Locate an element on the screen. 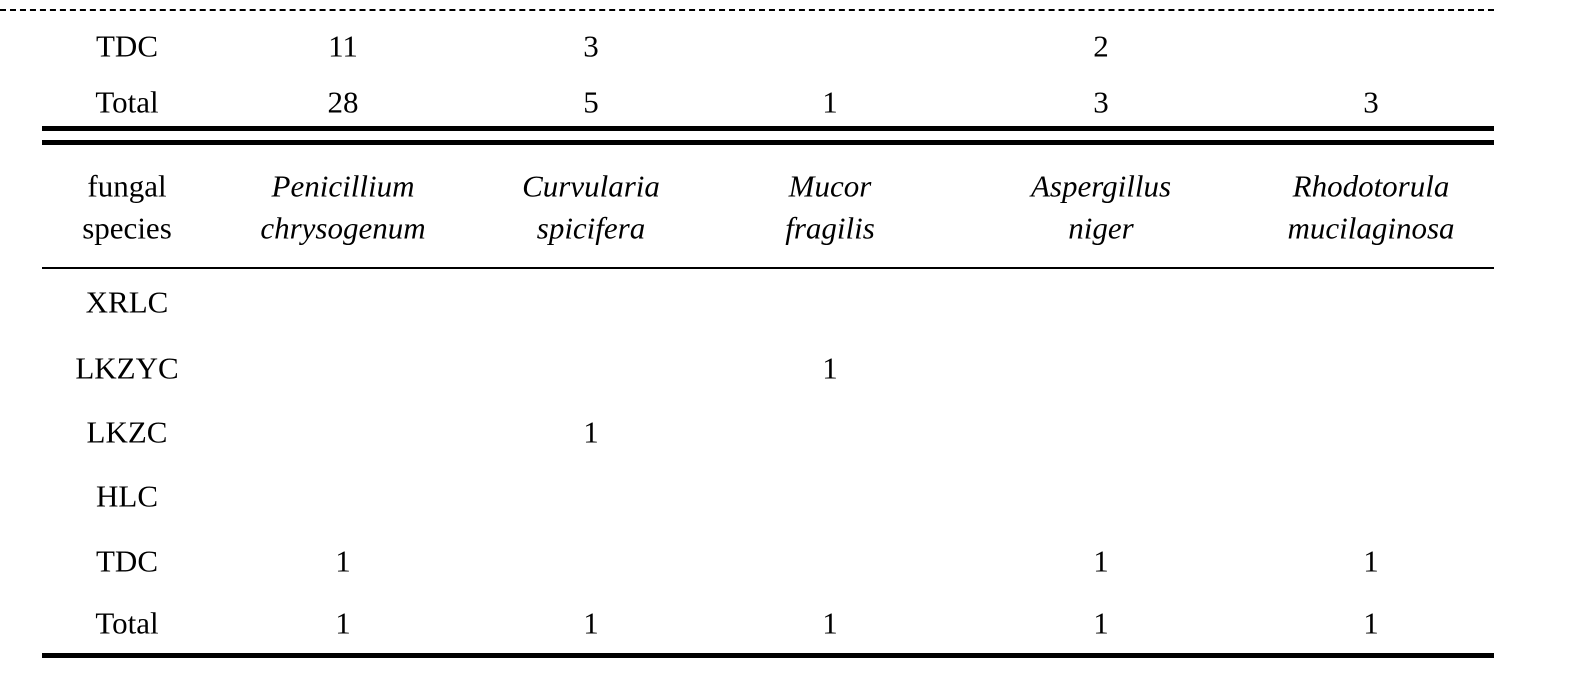  cell-value: 5 is located at coordinates (591, 102).